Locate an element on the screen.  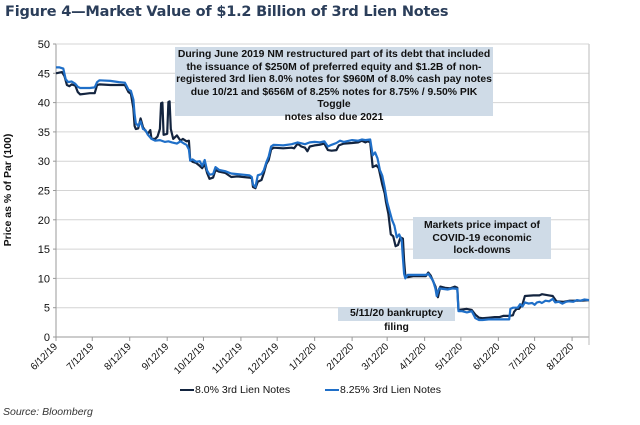
y-tick-label: 0 is located at coordinates (47, 338).